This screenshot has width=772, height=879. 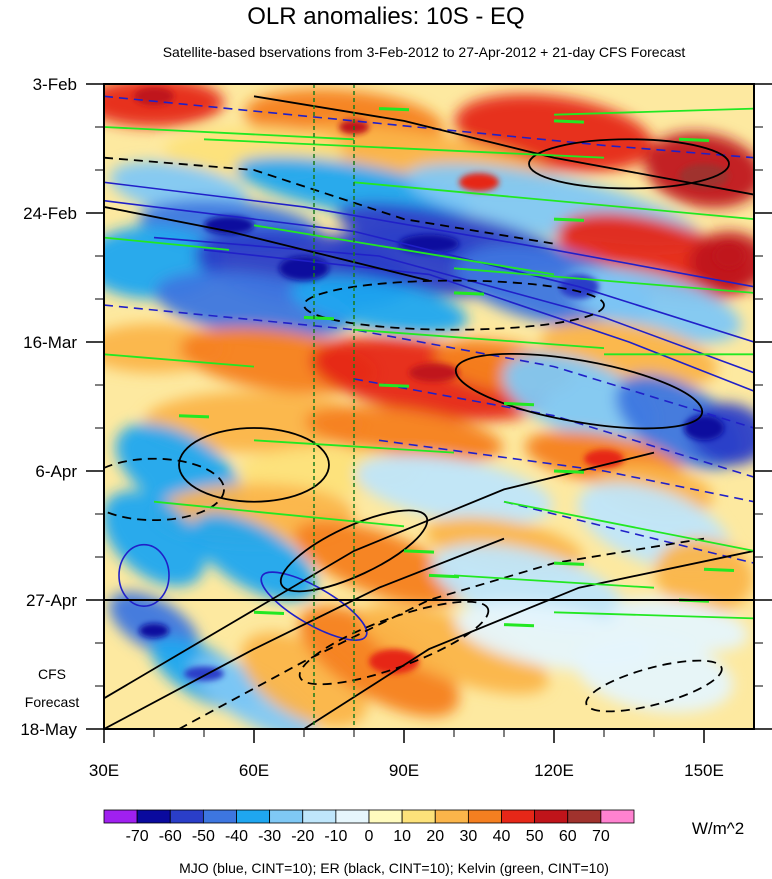 What do you see at coordinates (48, 729) in the screenshot?
I see `y-tick-label: 18-May` at bounding box center [48, 729].